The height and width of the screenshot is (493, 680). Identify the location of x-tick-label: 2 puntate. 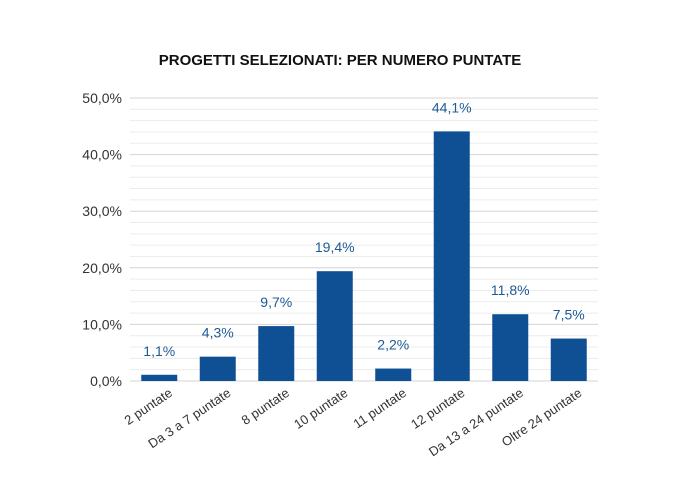
(148, 406).